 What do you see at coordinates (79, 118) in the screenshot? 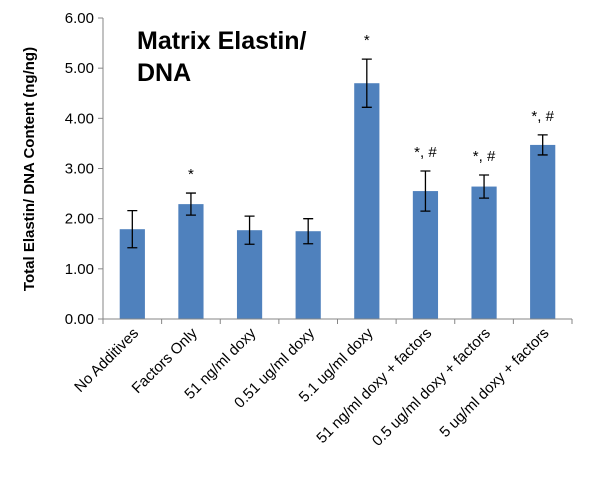
I see `y-tick-label: 4.00` at bounding box center [79, 118].